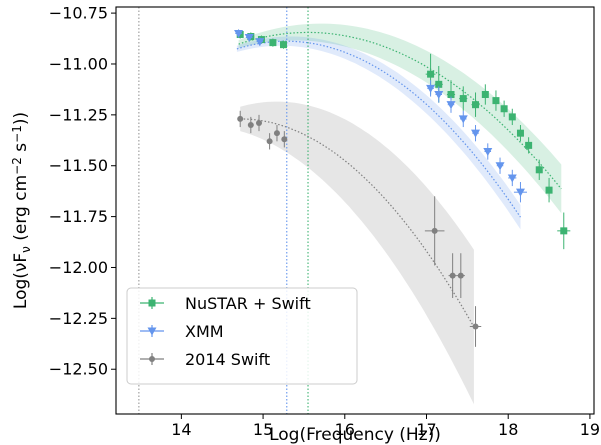 The height and width of the screenshot is (445, 601). I want to click on y-tick-label: −11.00, so click(78, 63).